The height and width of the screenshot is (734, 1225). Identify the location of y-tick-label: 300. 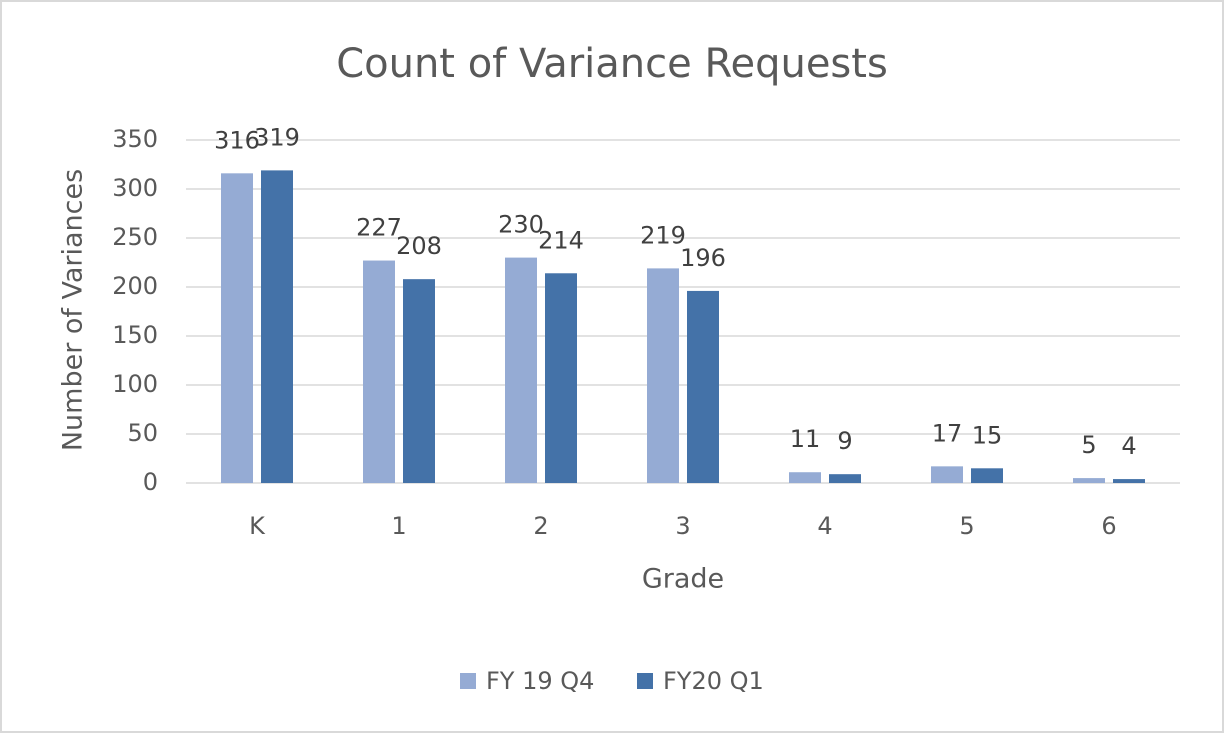
(135, 188).